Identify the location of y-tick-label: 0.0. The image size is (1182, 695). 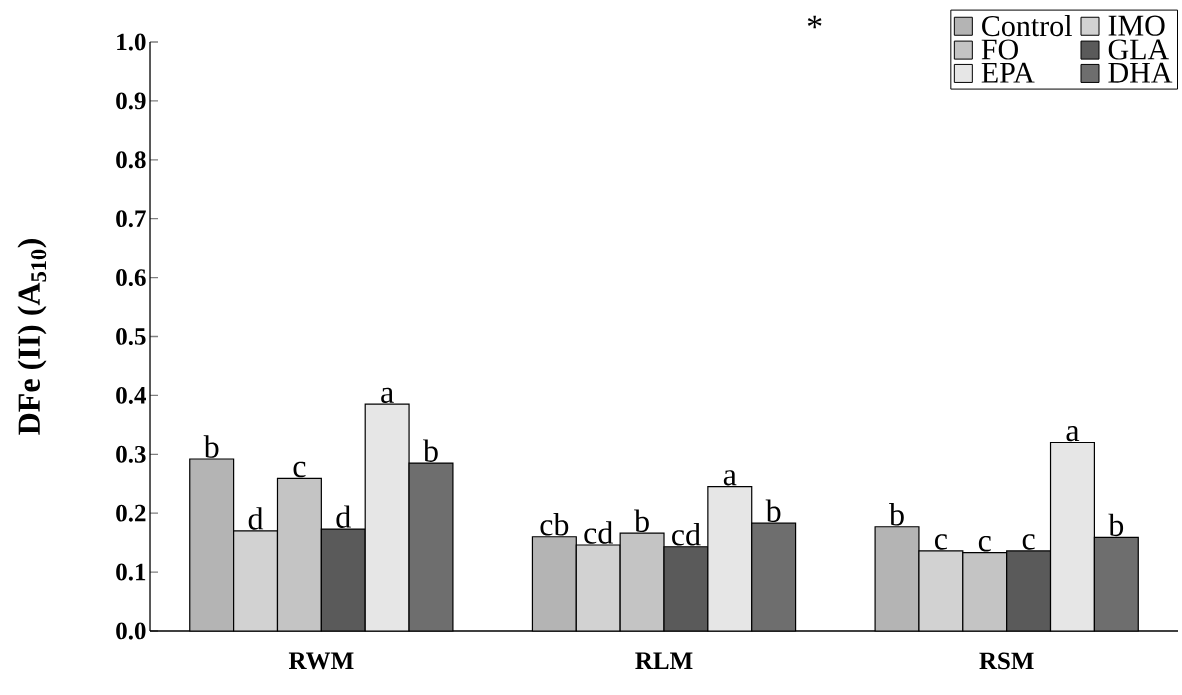
(131, 631).